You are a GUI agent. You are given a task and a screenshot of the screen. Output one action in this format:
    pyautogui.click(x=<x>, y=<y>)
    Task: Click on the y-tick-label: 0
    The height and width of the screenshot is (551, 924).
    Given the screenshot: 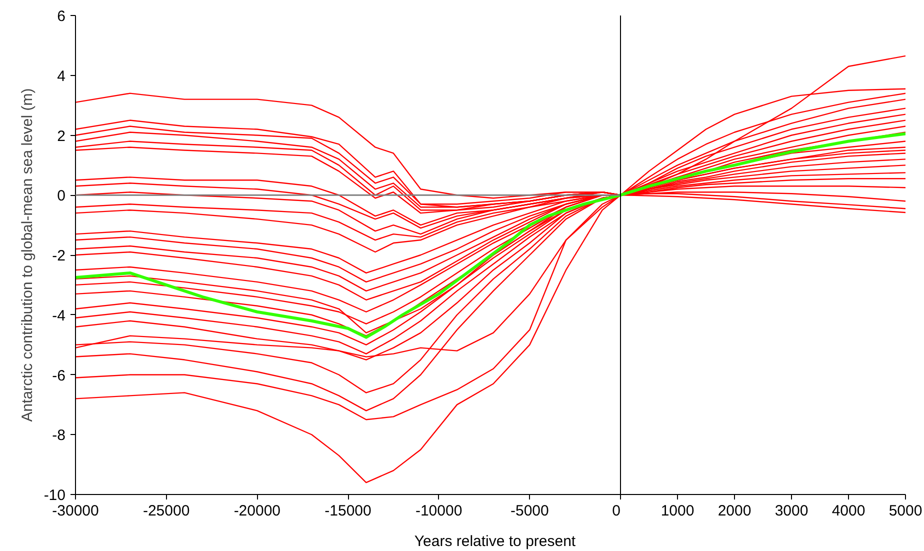 What is the action you would take?
    pyautogui.click(x=61, y=196)
    